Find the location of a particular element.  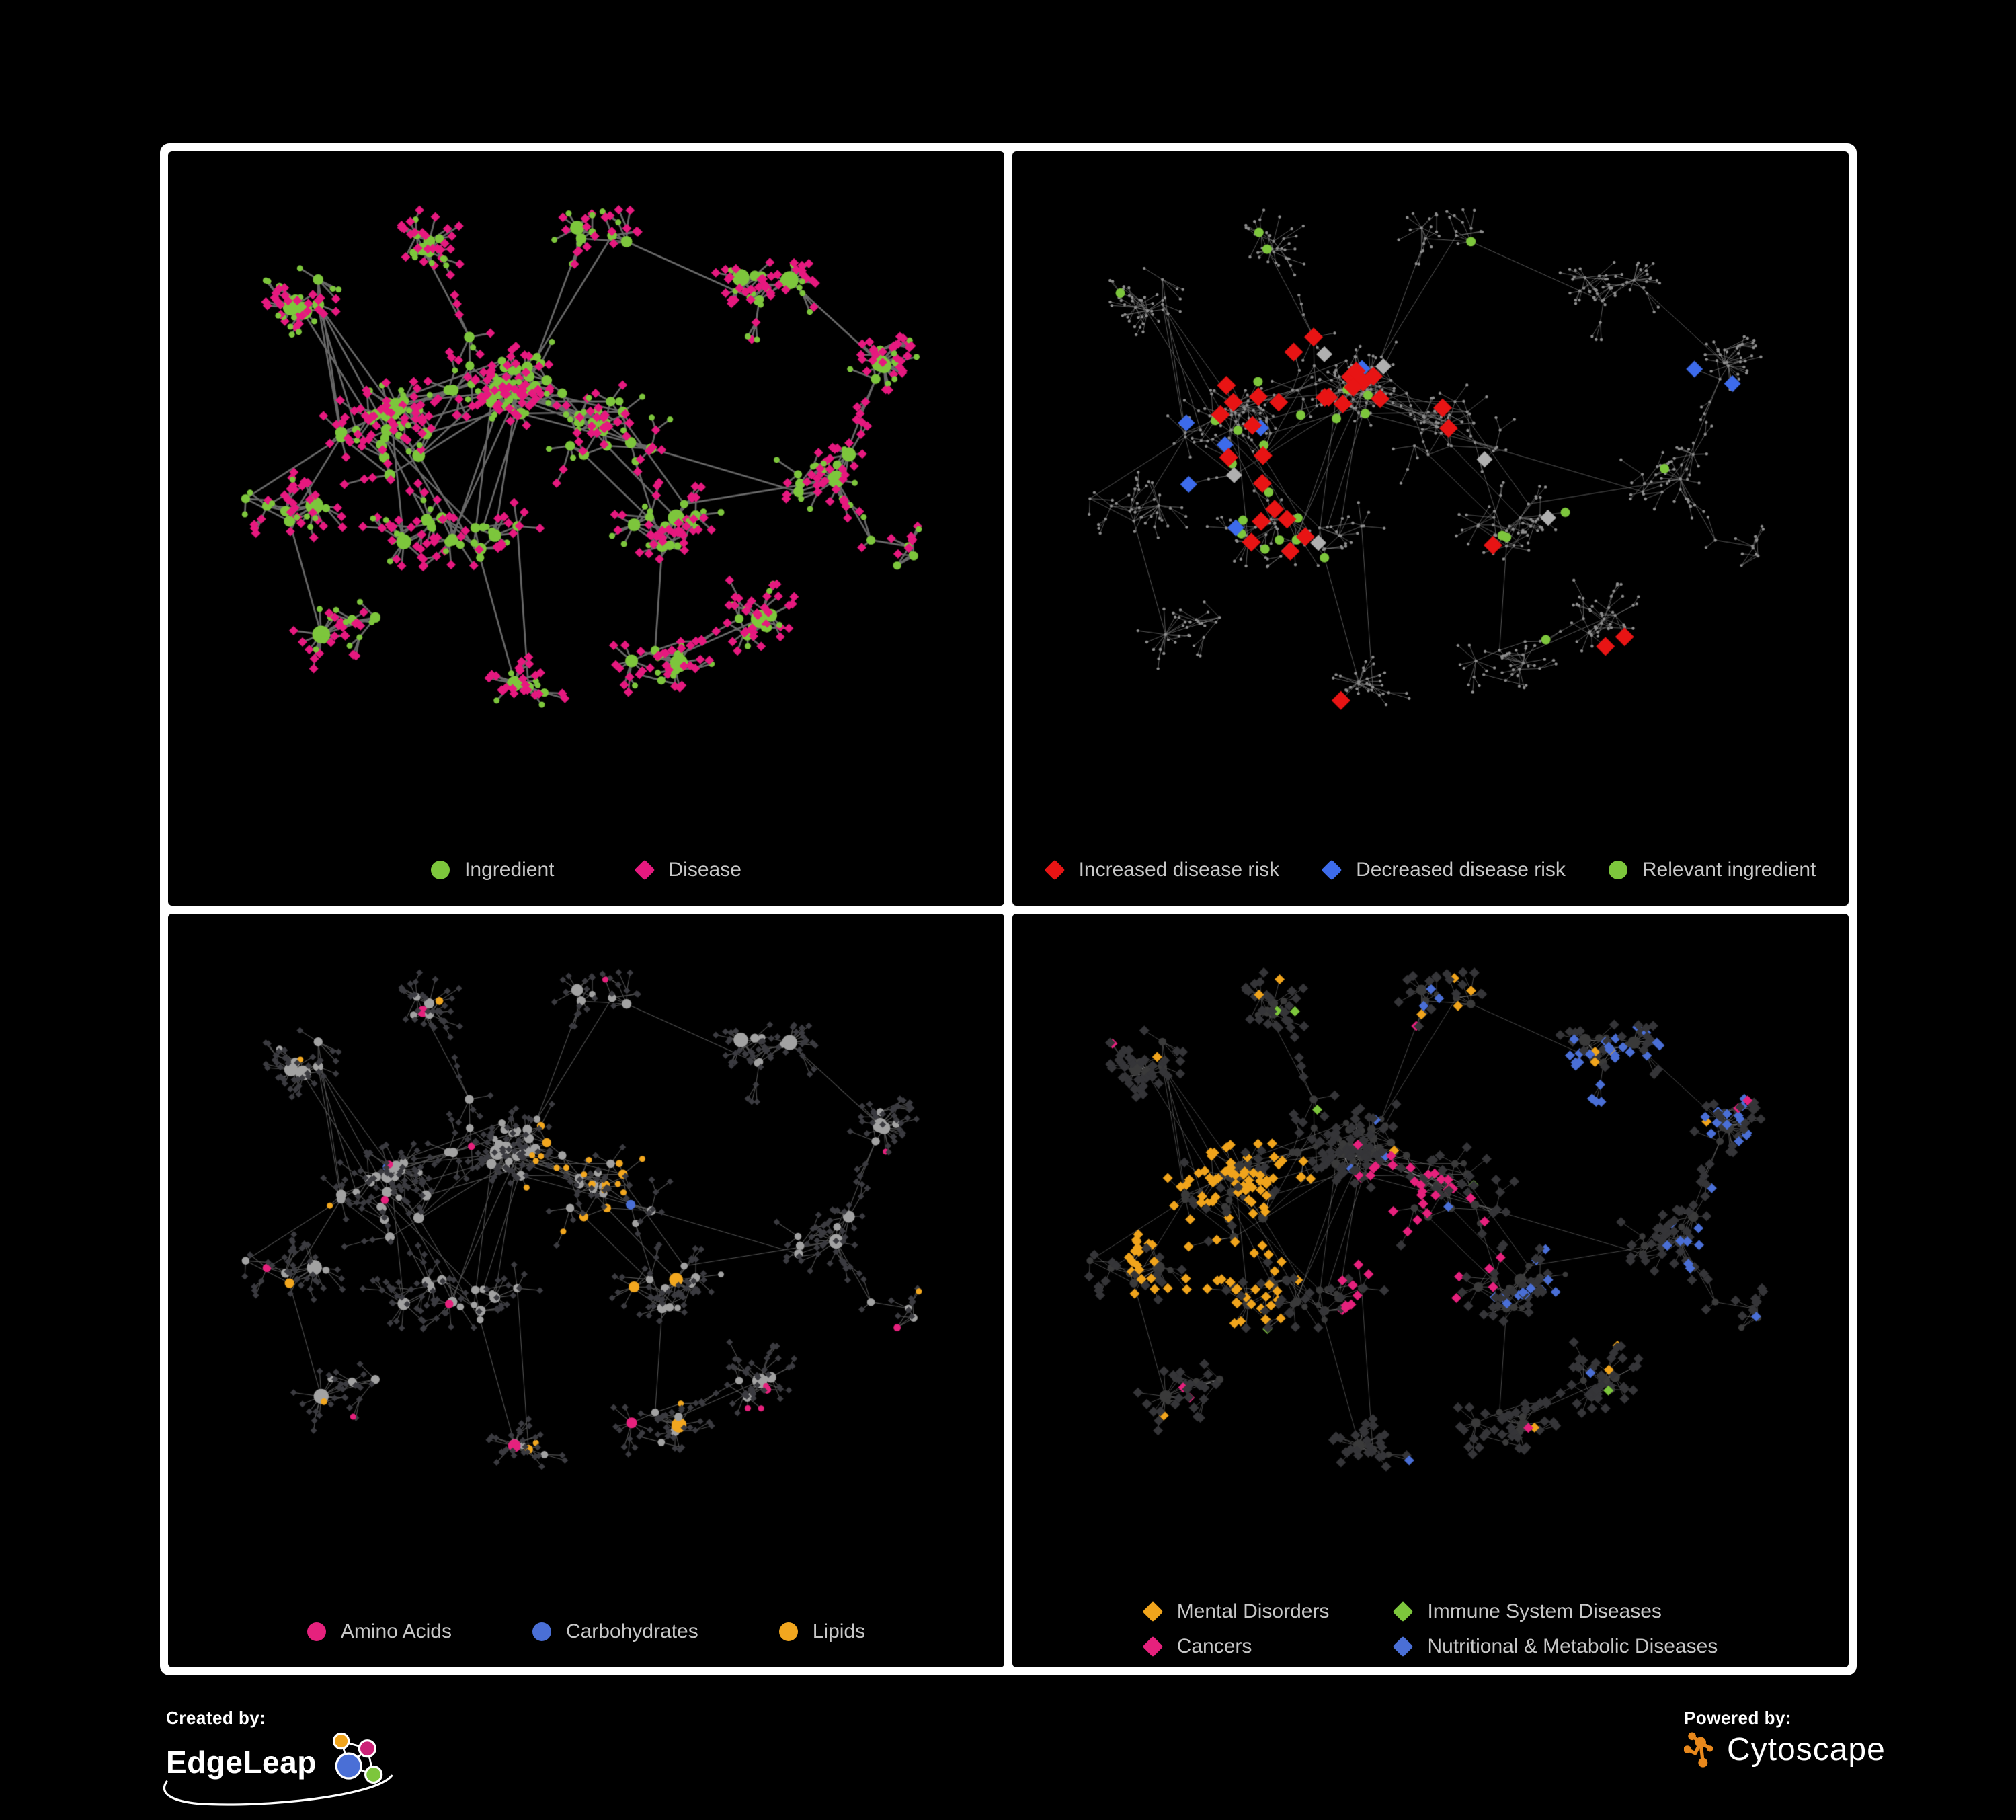

legend-label: Amino Acids is located at coordinates (396, 1631).